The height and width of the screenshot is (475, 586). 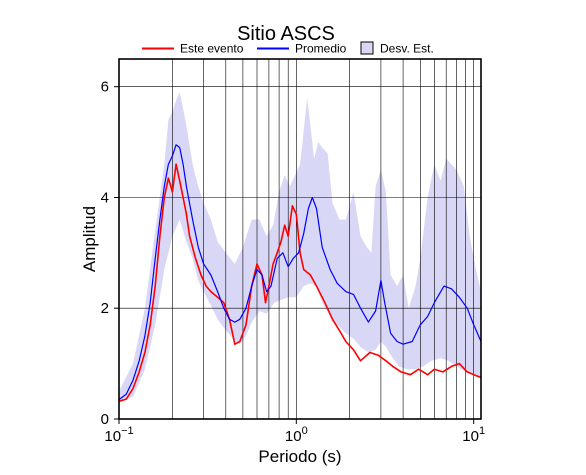 I want to click on x-tick-label: 10⁰, so click(x=296, y=435).